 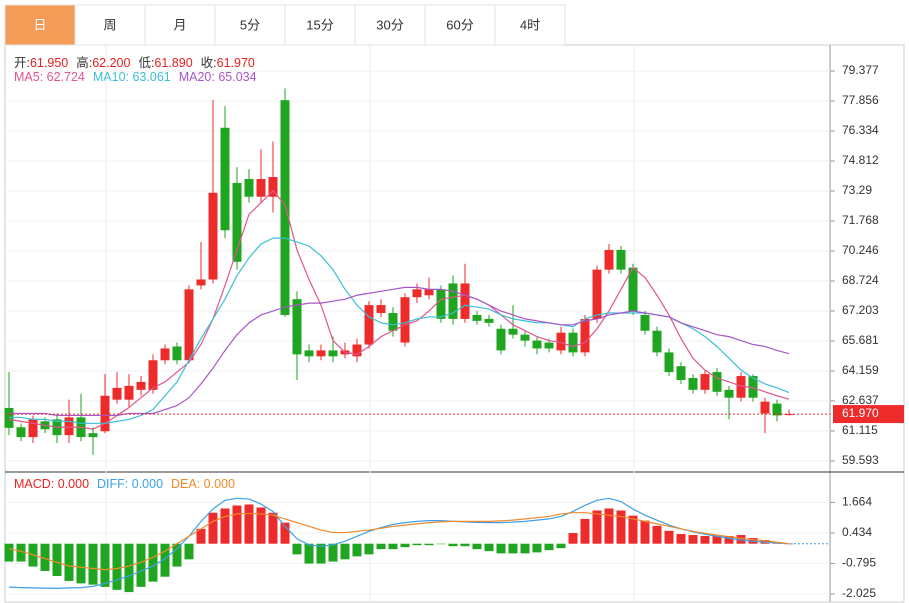 I want to click on tab-label: 15分, so click(x=319, y=24).